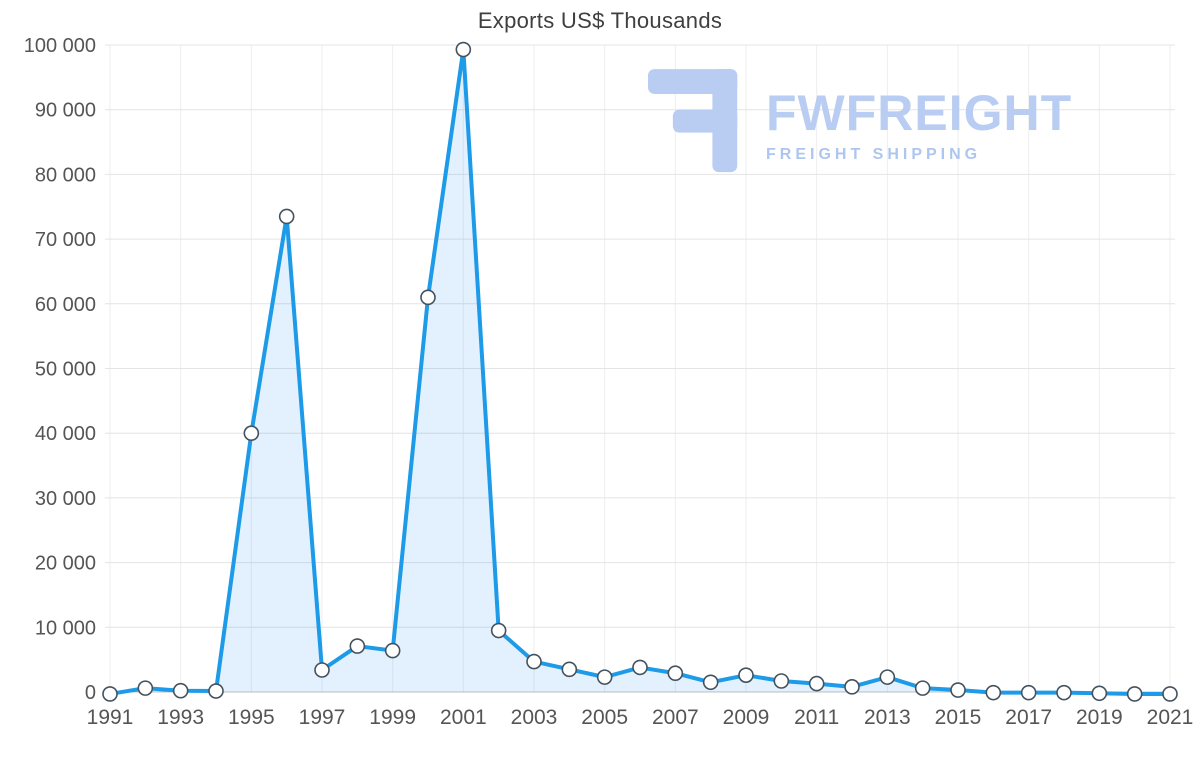 Image resolution: width=1200 pixels, height=763 pixels. Describe the element at coordinates (675, 717) in the screenshot. I see `x-tick-label: 2007` at that location.